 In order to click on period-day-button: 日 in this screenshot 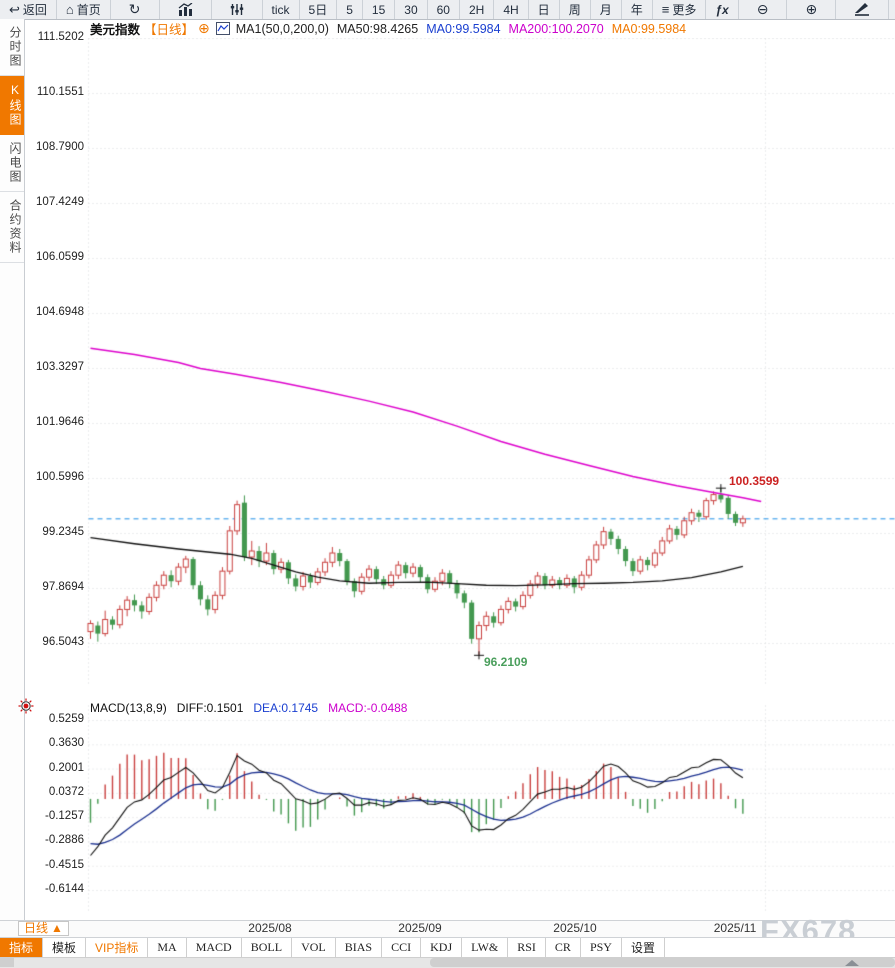, I will do `click(544, 9)`.